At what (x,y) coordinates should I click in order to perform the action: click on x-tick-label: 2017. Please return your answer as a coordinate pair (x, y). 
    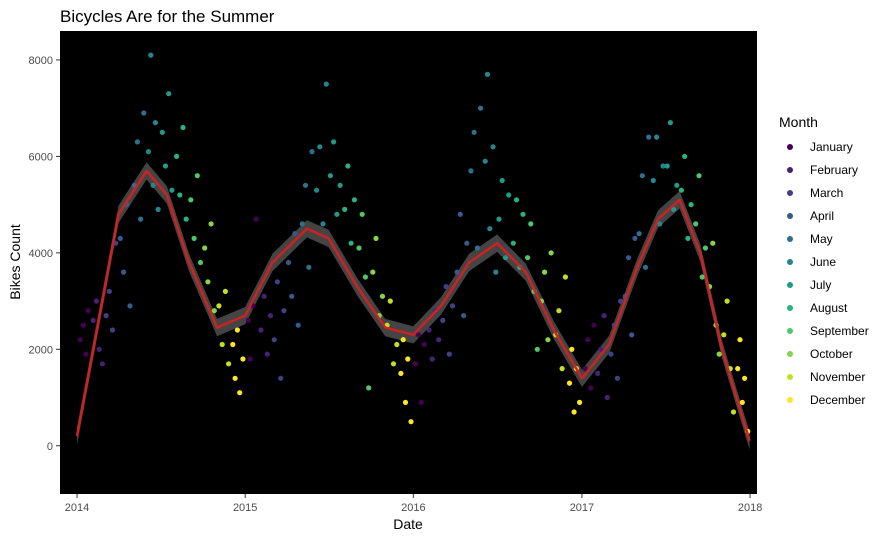
    Looking at the image, I should click on (582, 508).